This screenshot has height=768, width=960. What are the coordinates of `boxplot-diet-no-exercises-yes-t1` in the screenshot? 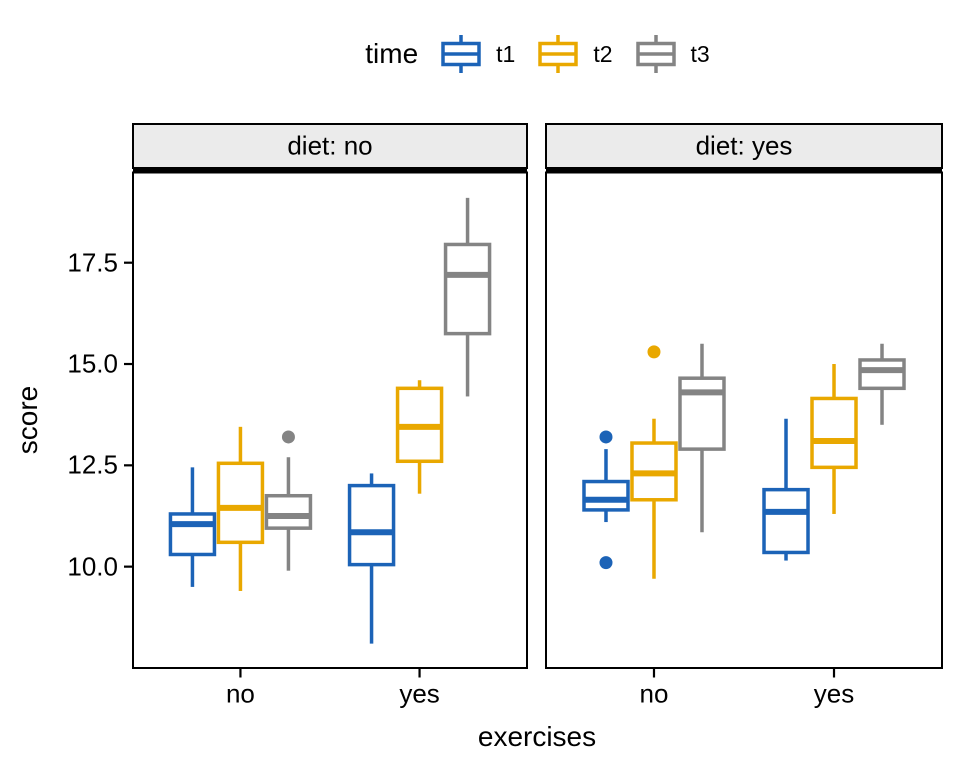 It's located at (371, 558).